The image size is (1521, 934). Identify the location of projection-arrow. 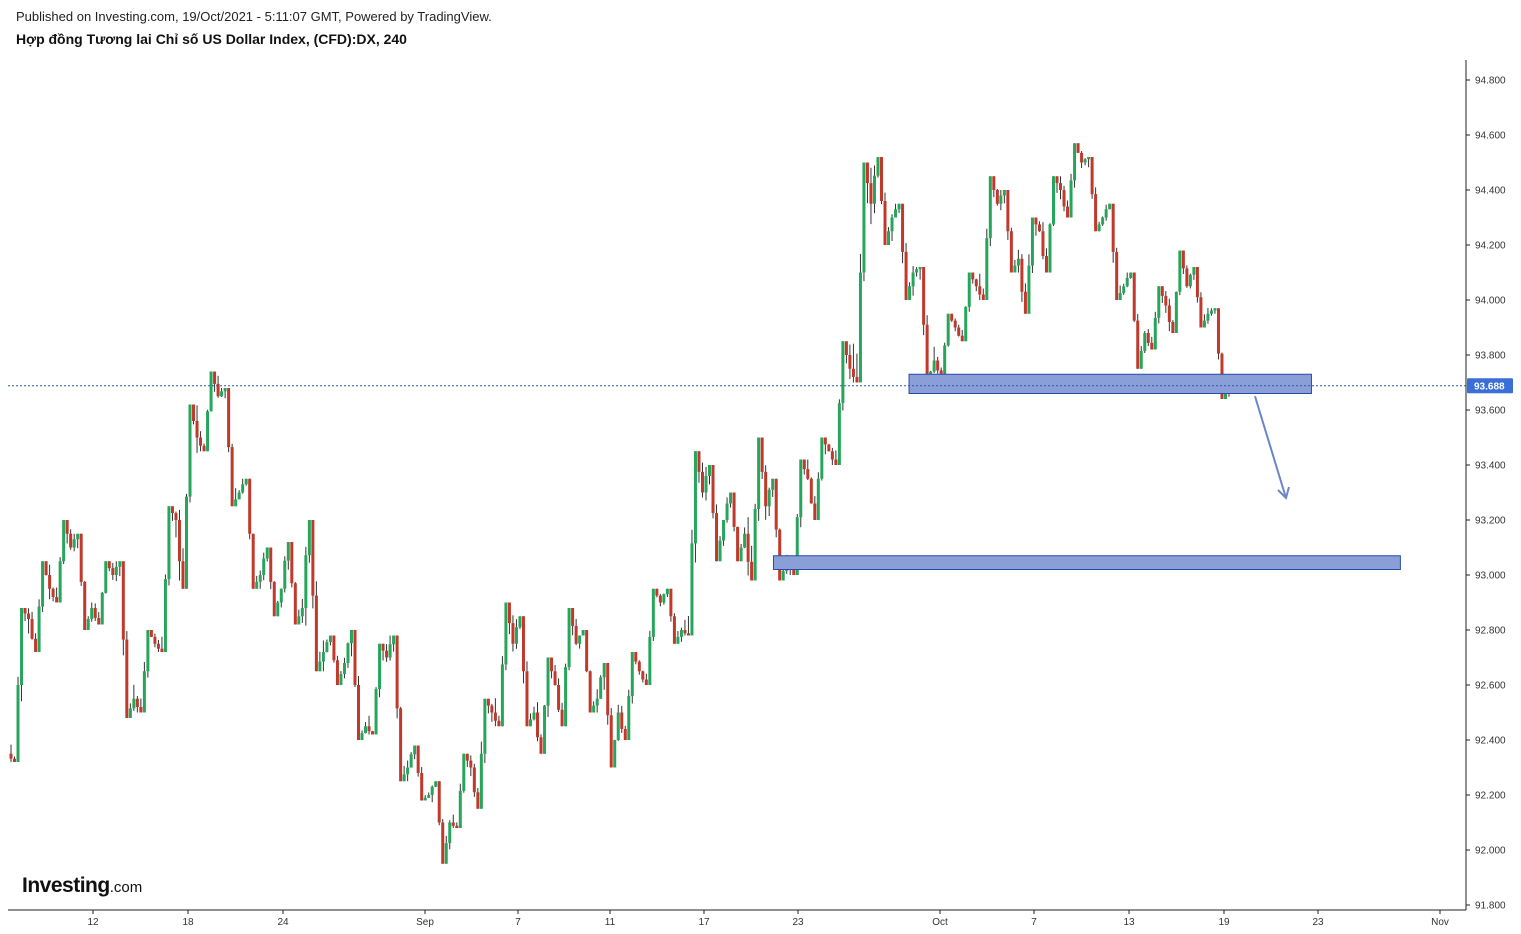
(1272, 447).